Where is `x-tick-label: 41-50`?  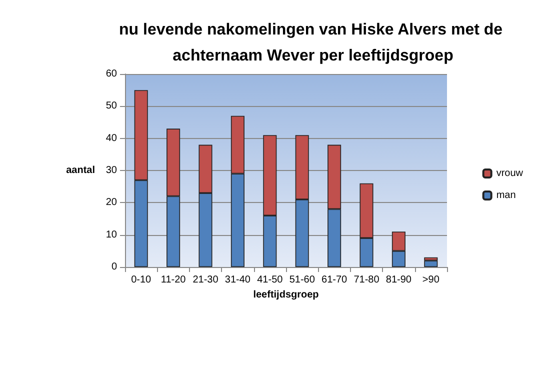
x-tick-label: 41-50 is located at coordinates (270, 280).